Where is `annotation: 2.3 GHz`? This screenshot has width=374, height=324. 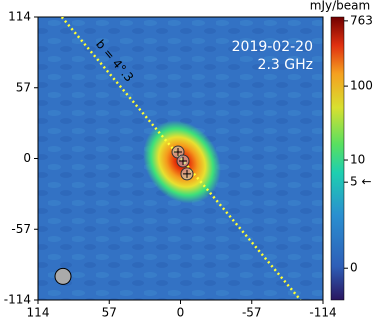 annotation: 2.3 GHz is located at coordinates (285, 65).